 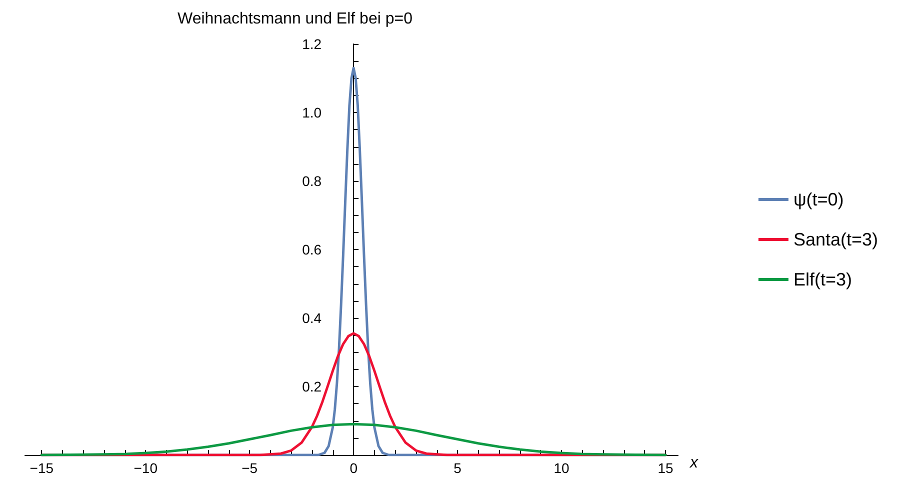 I want to click on legend-label: Elf(t=3), so click(x=822, y=280).